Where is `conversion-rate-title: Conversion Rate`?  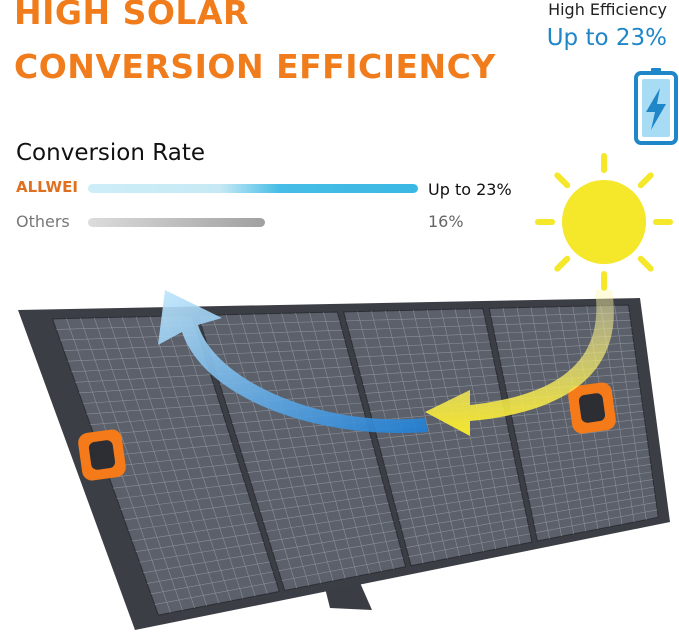 conversion-rate-title: Conversion Rate is located at coordinates (110, 153).